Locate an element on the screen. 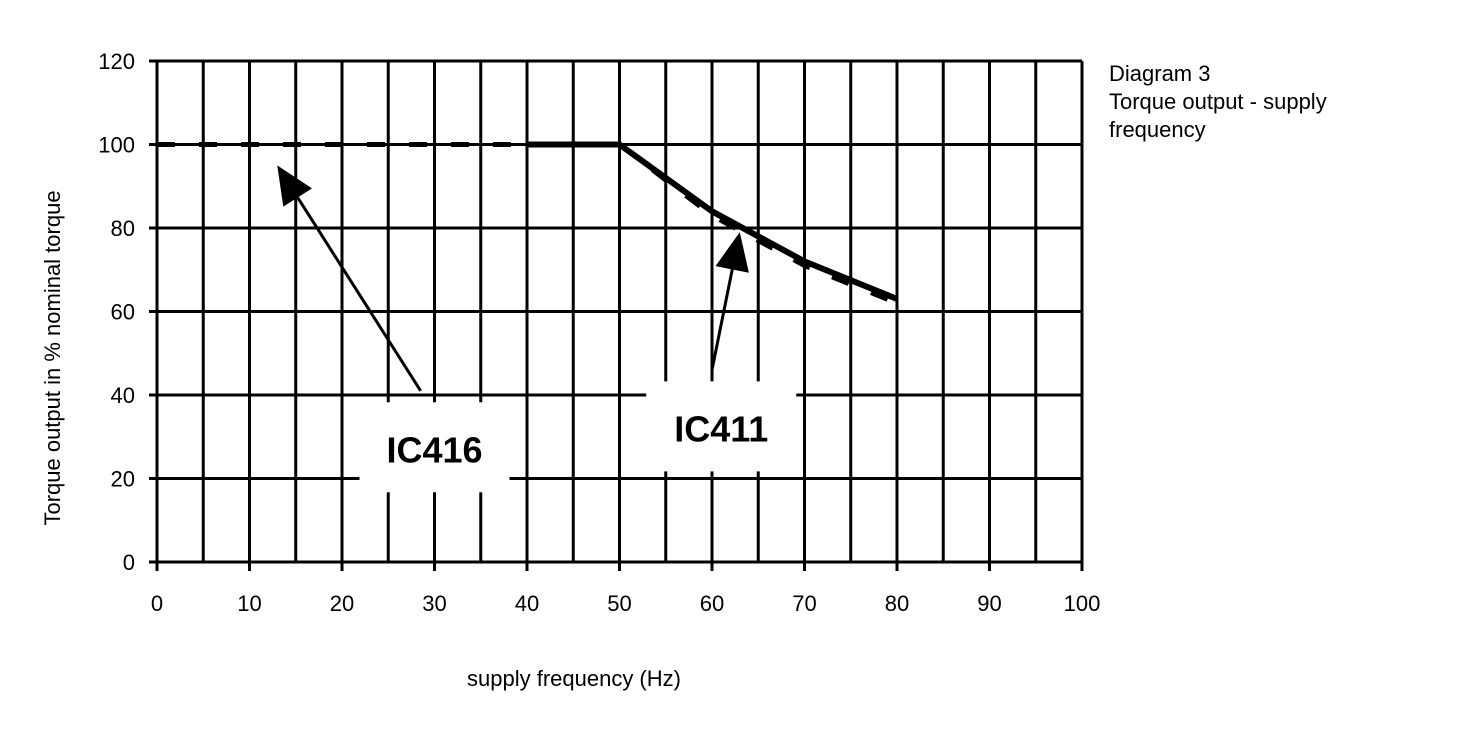 This screenshot has height=746, width=1460. series-line-ic411 is located at coordinates (713, 221).